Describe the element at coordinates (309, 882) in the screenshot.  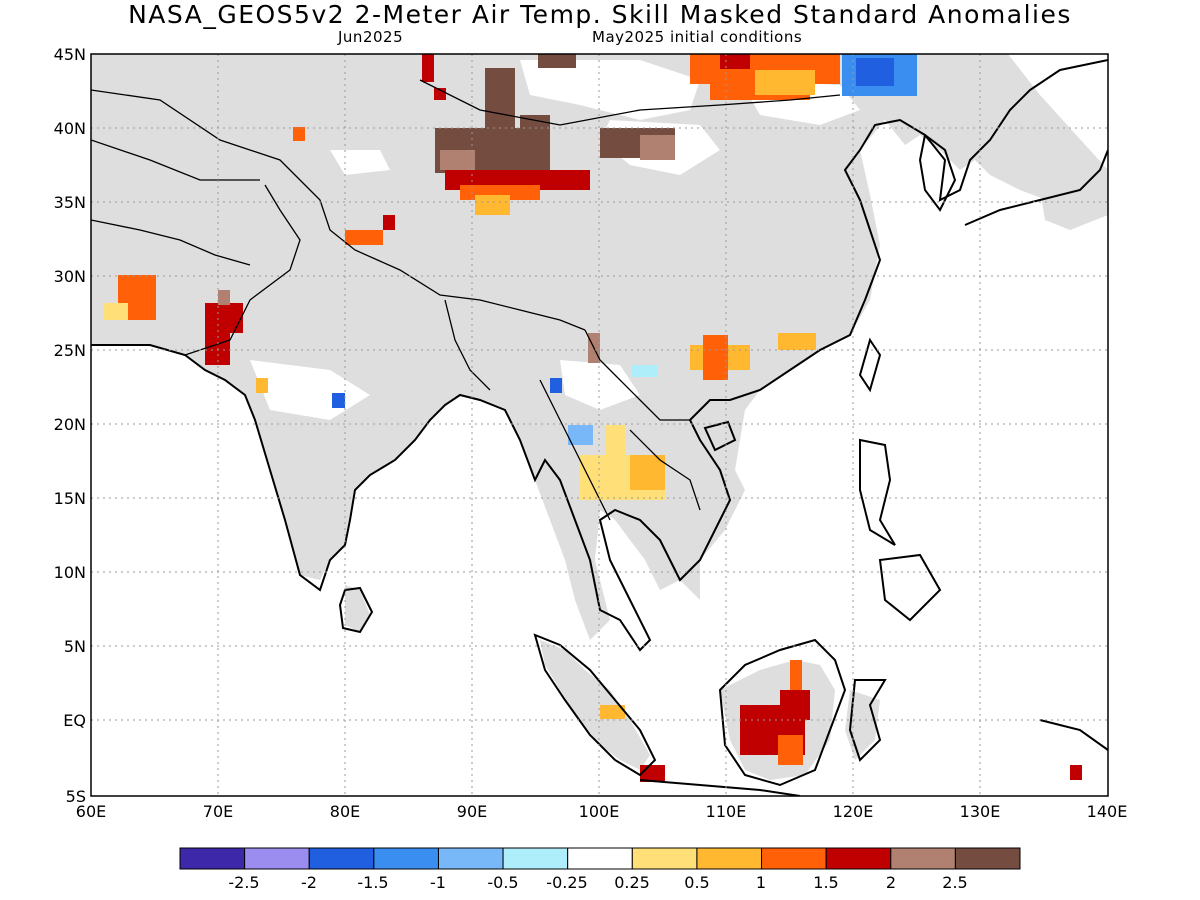
I see `colorbar-label: -2` at that location.